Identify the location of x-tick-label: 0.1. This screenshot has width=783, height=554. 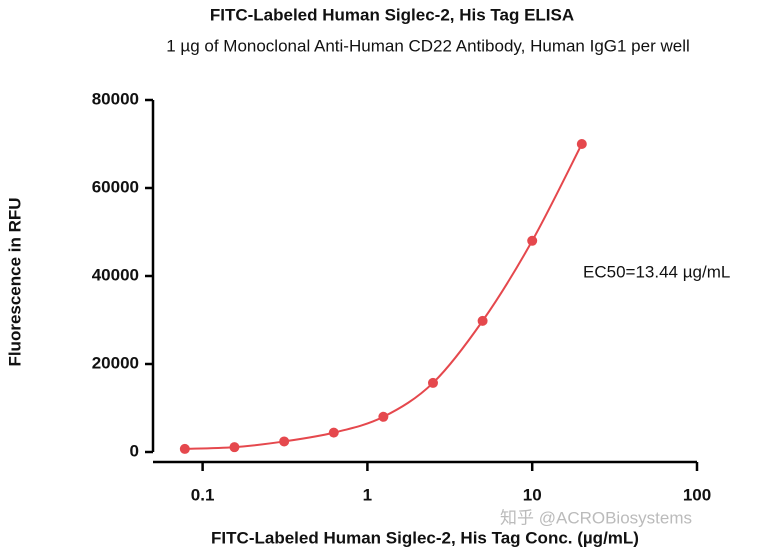
(203, 494).